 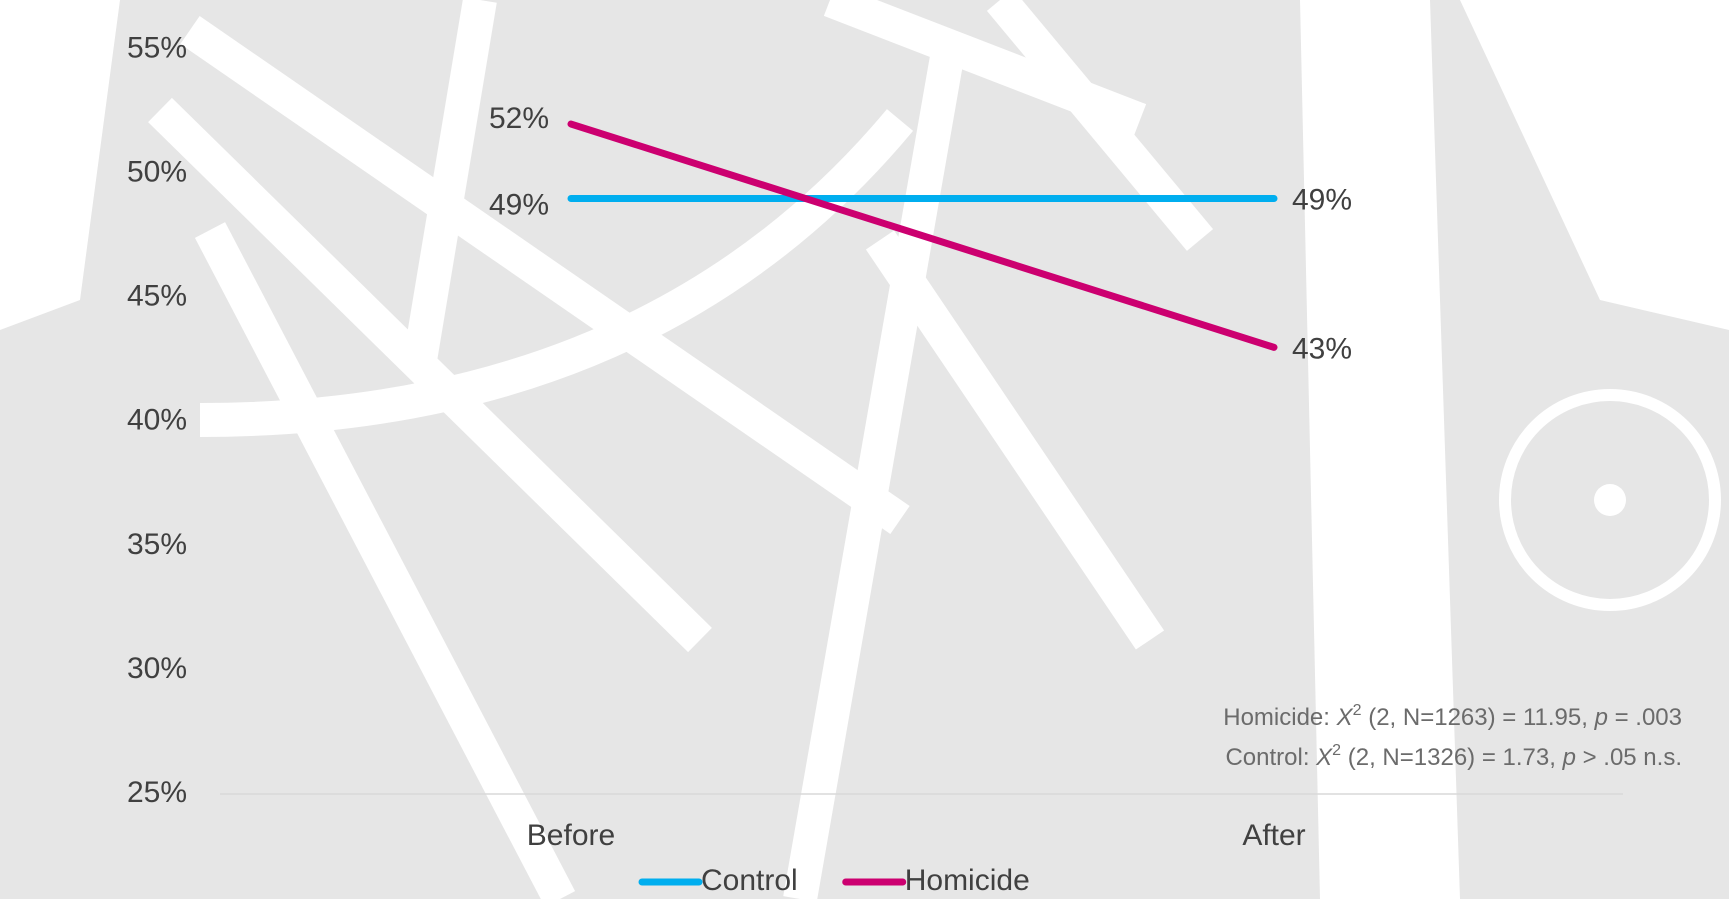 I want to click on y-tick-label: 40%, so click(x=157, y=420).